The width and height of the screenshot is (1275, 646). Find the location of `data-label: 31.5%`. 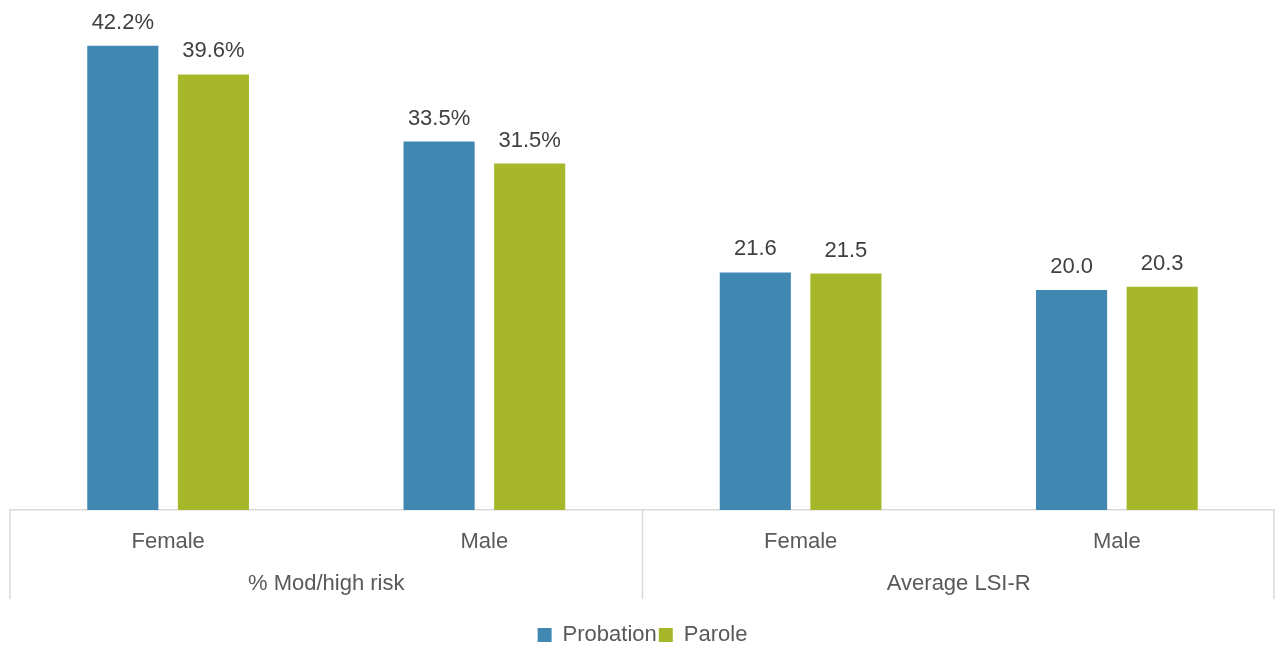

data-label: 31.5% is located at coordinates (529, 139).